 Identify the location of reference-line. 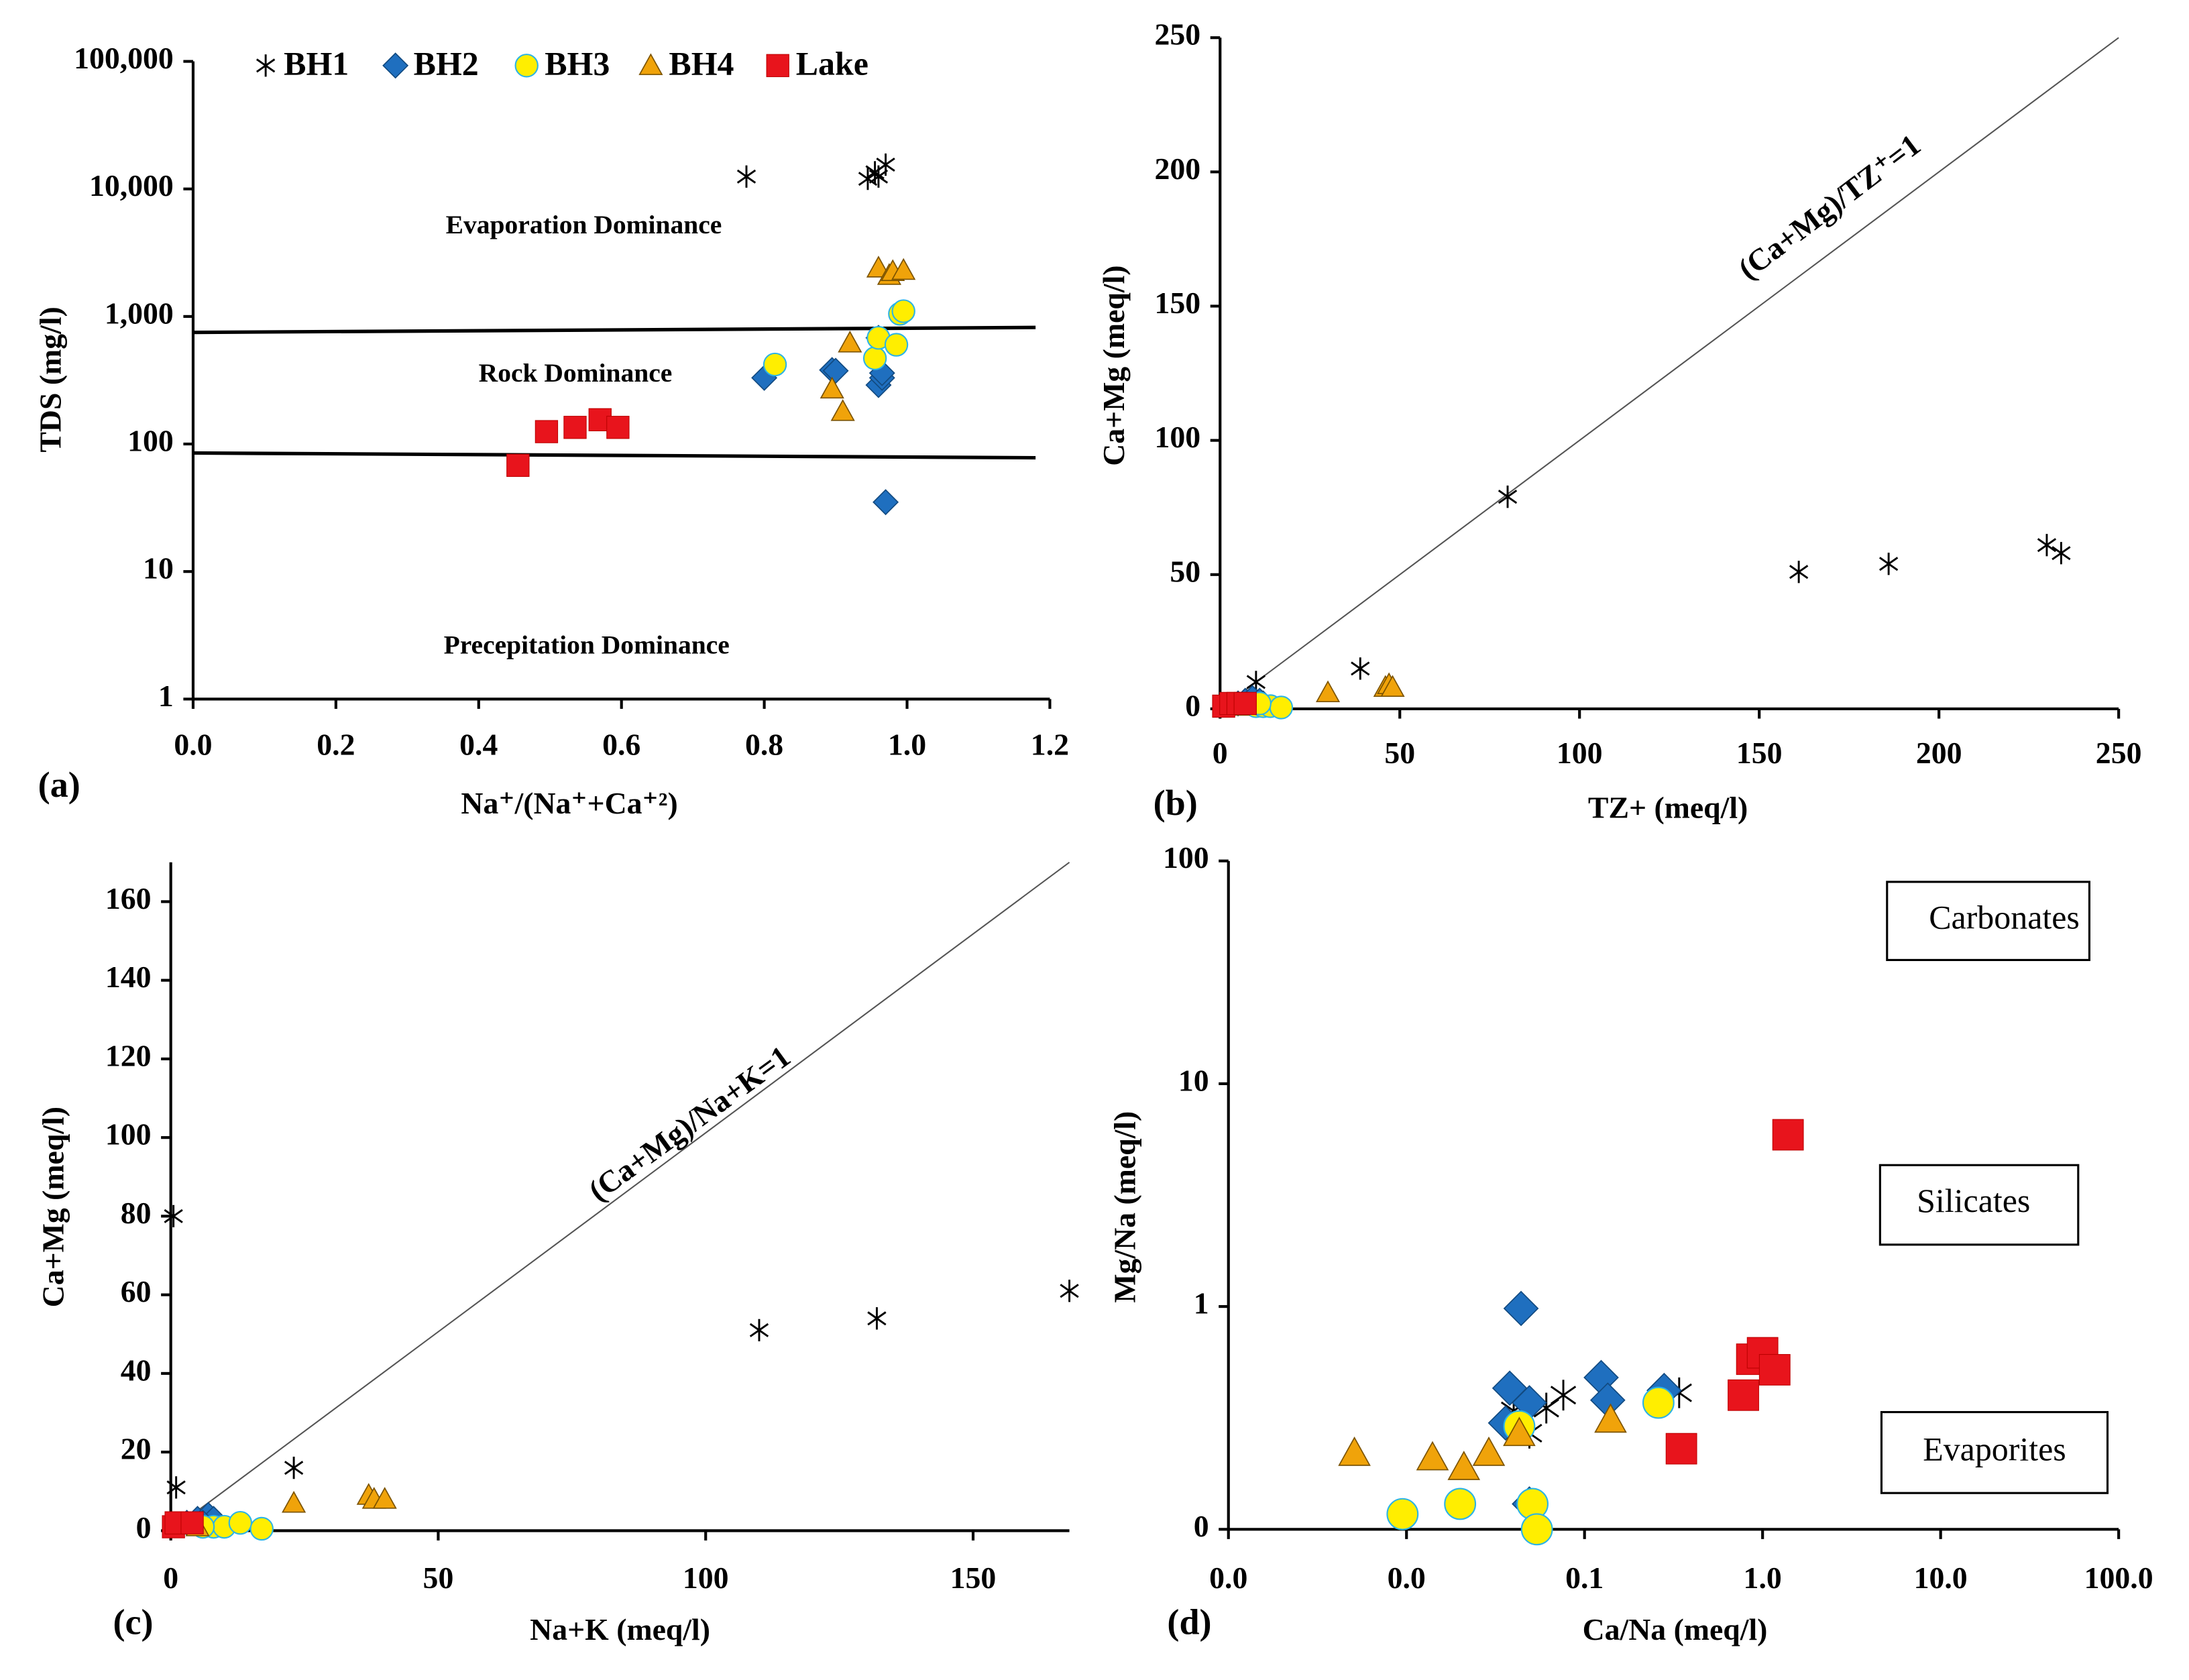
(614, 330).